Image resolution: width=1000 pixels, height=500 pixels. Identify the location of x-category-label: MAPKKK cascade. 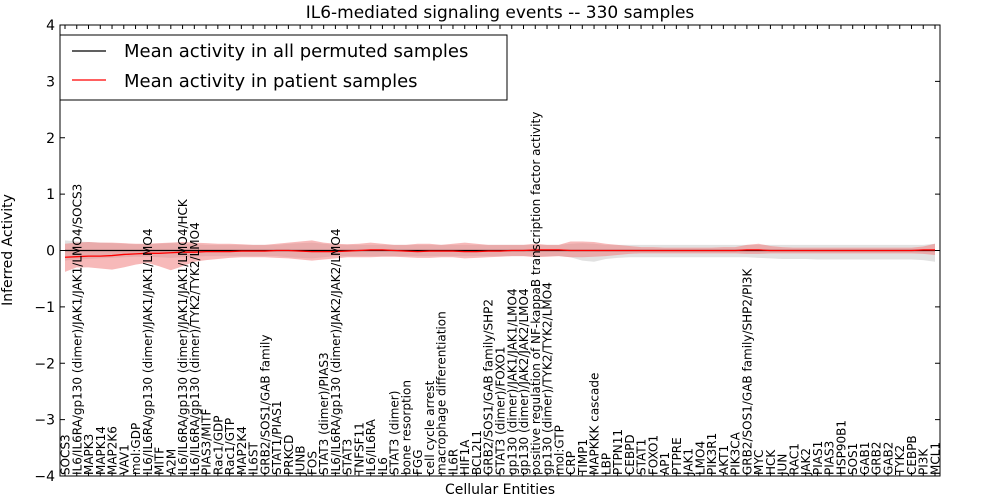
(595, 424).